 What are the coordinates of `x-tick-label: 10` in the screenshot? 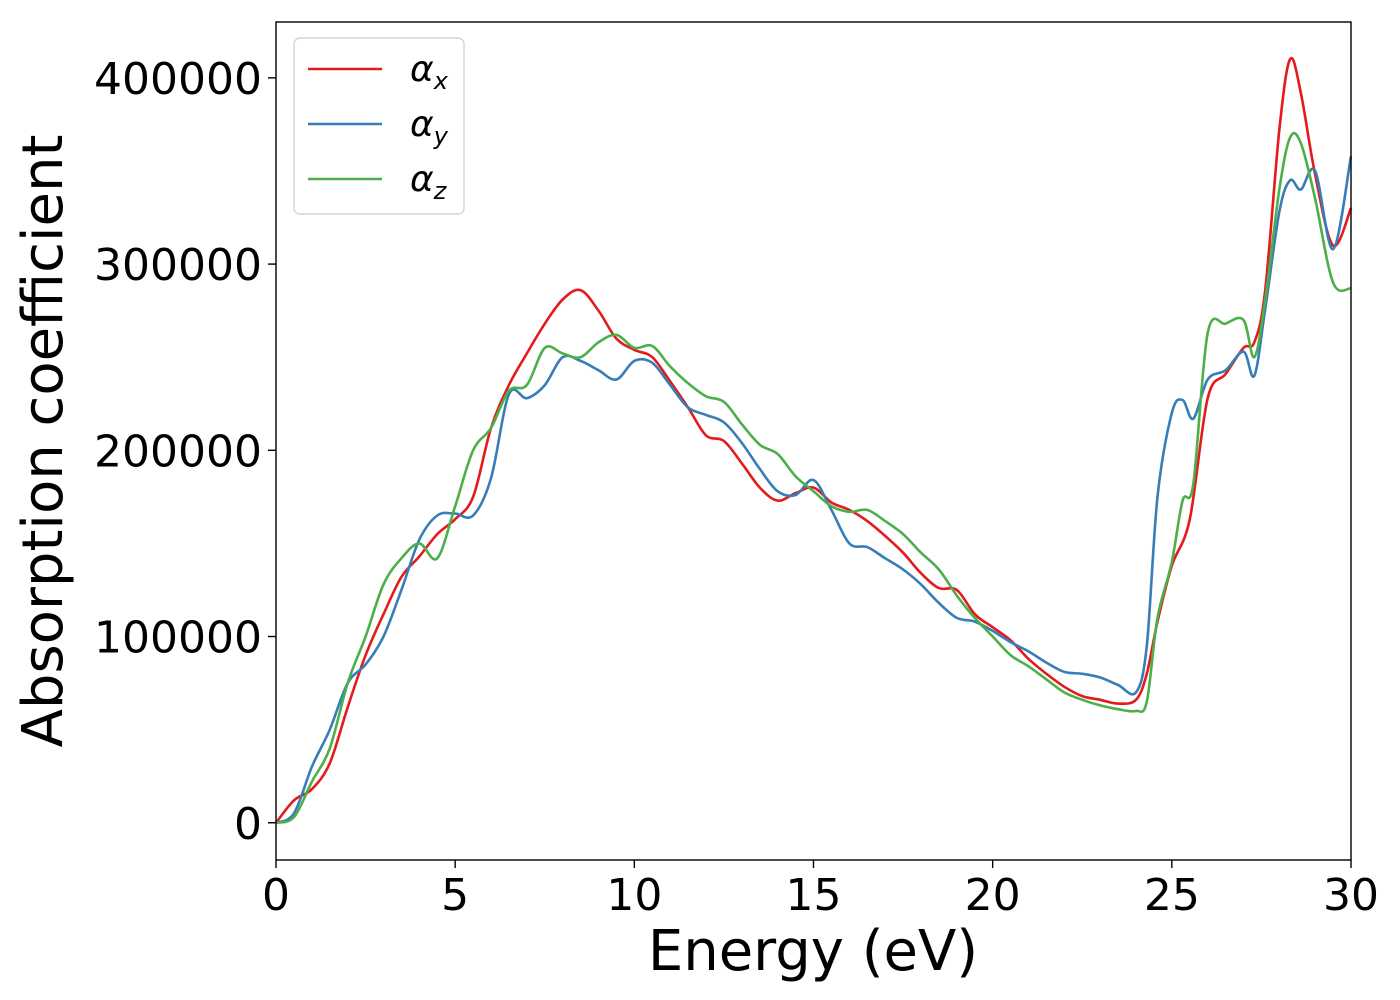 It's located at (634, 895).